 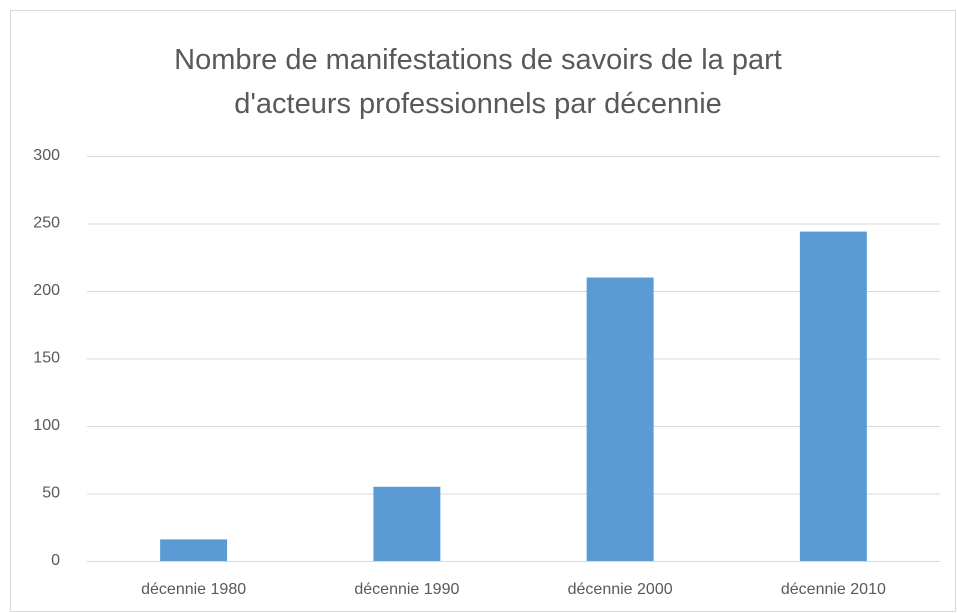 What do you see at coordinates (51, 493) in the screenshot?
I see `y-tick-label: 50` at bounding box center [51, 493].